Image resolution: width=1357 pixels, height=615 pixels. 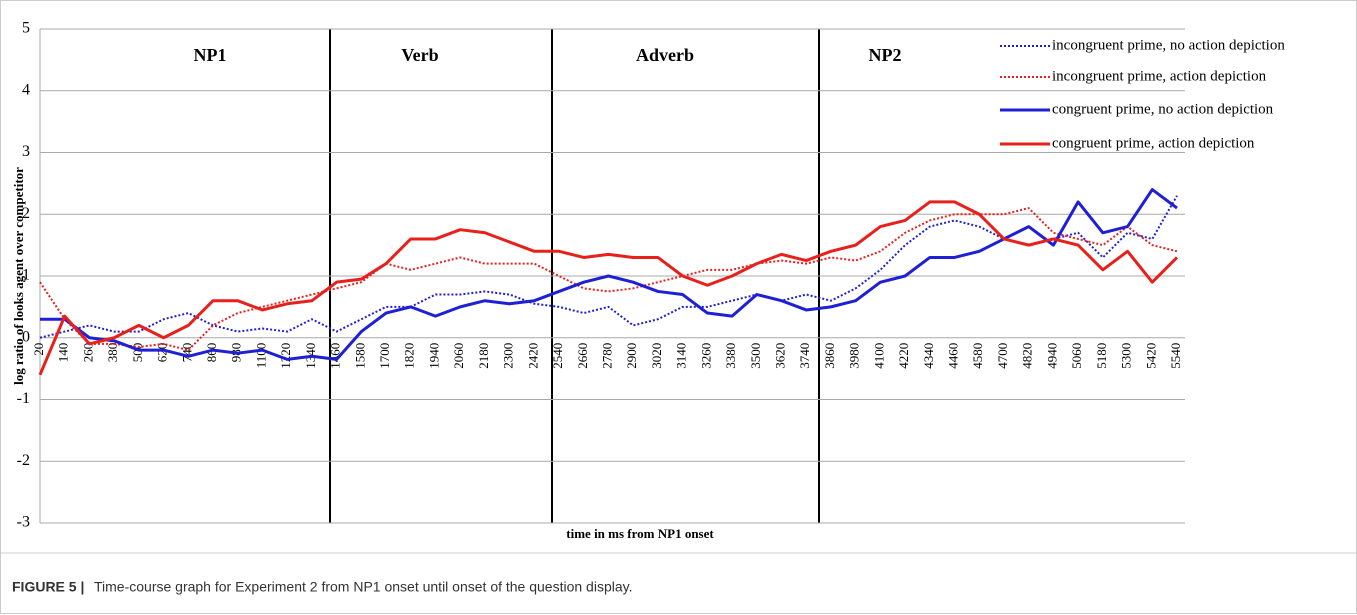 I want to click on caption-label: FIGURE 5 |, so click(x=48, y=587).